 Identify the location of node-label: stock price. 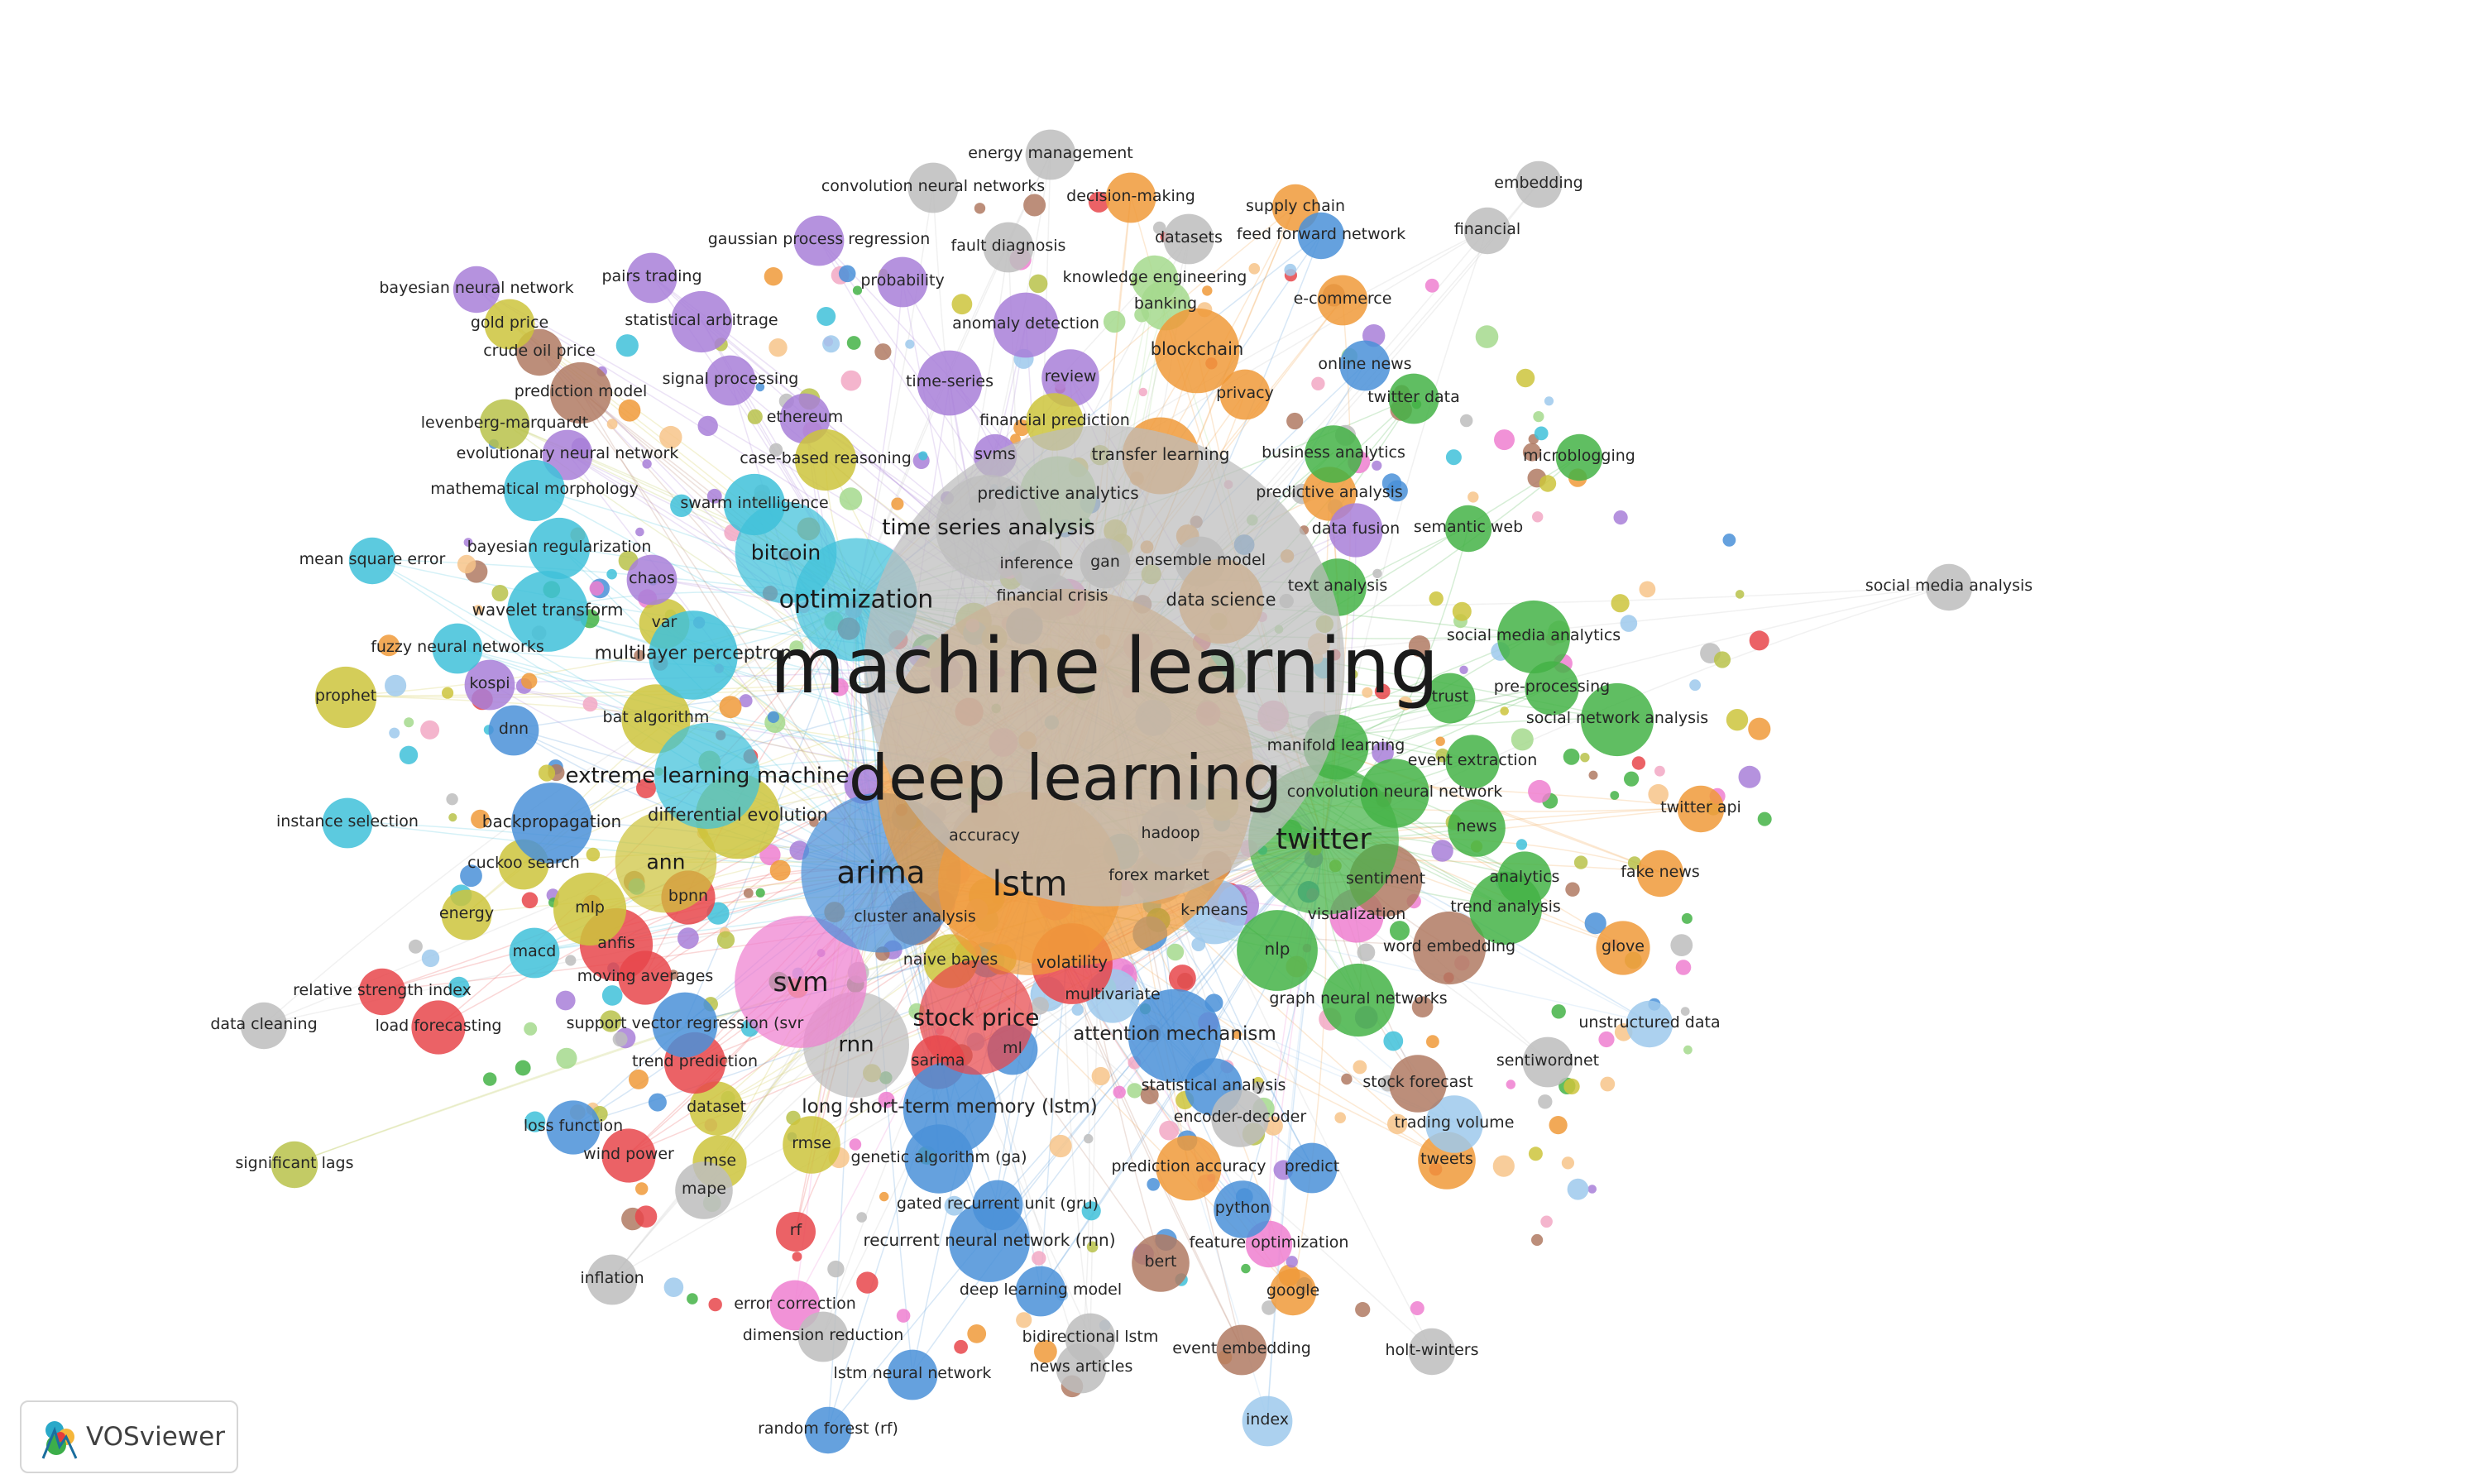
(977, 1018).